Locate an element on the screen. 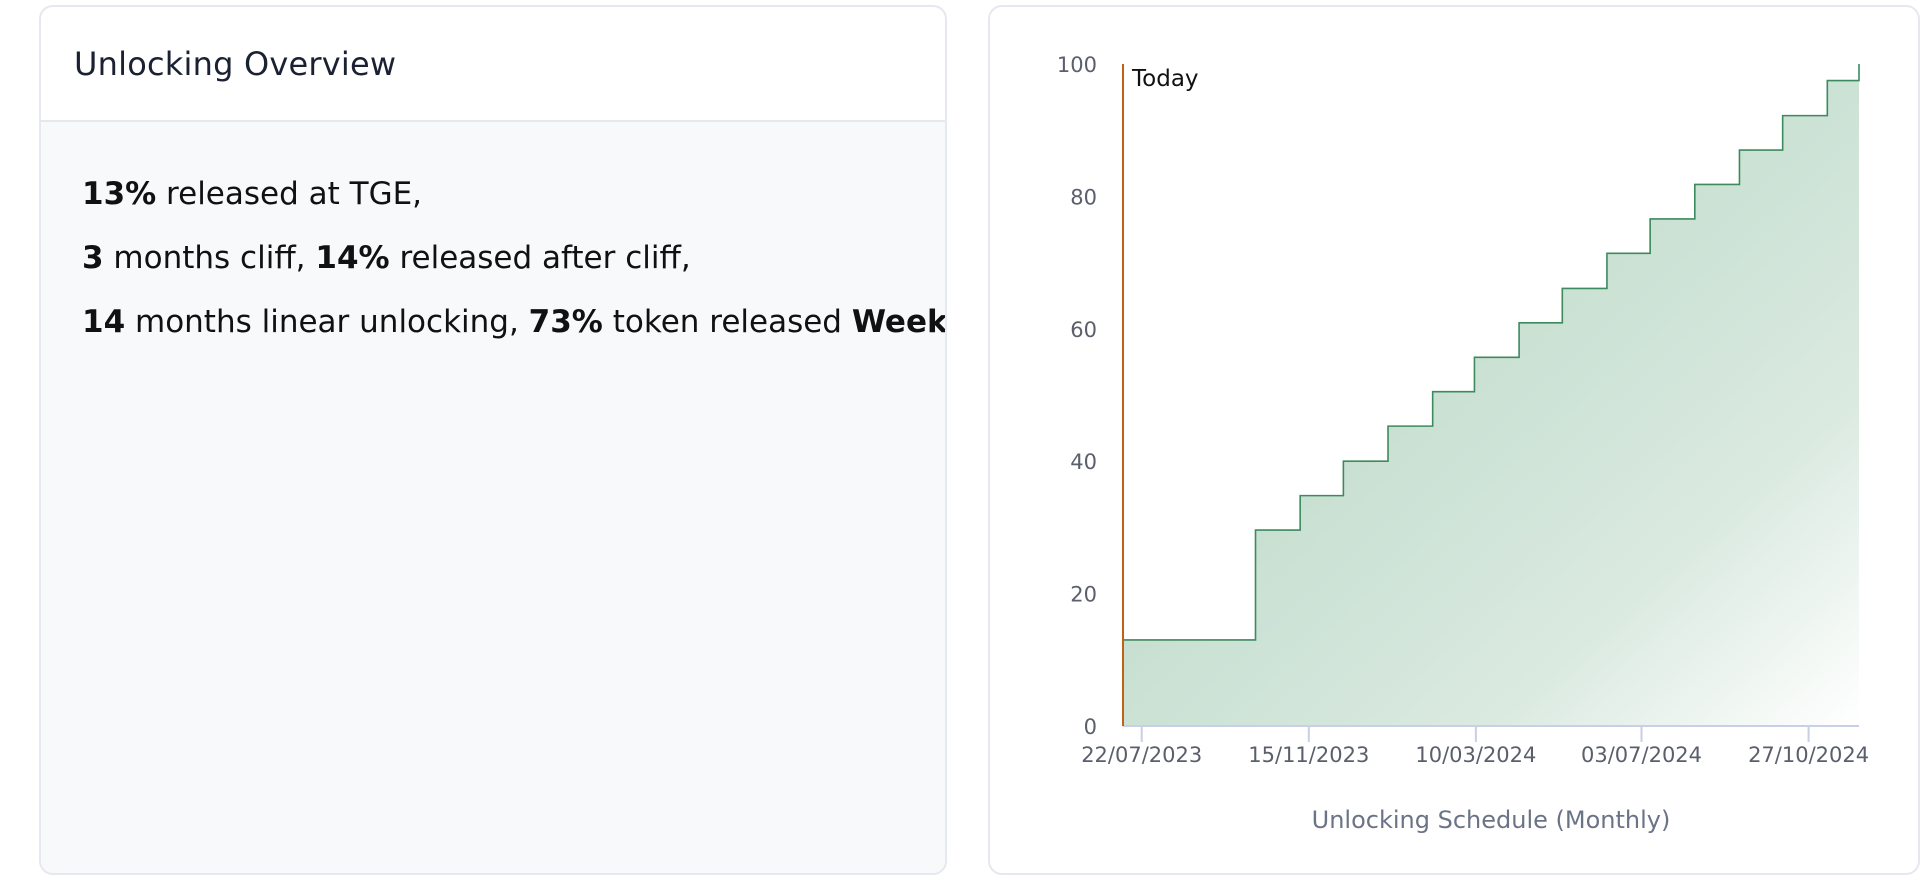  y-tick-label: 0 is located at coordinates (1090, 727).